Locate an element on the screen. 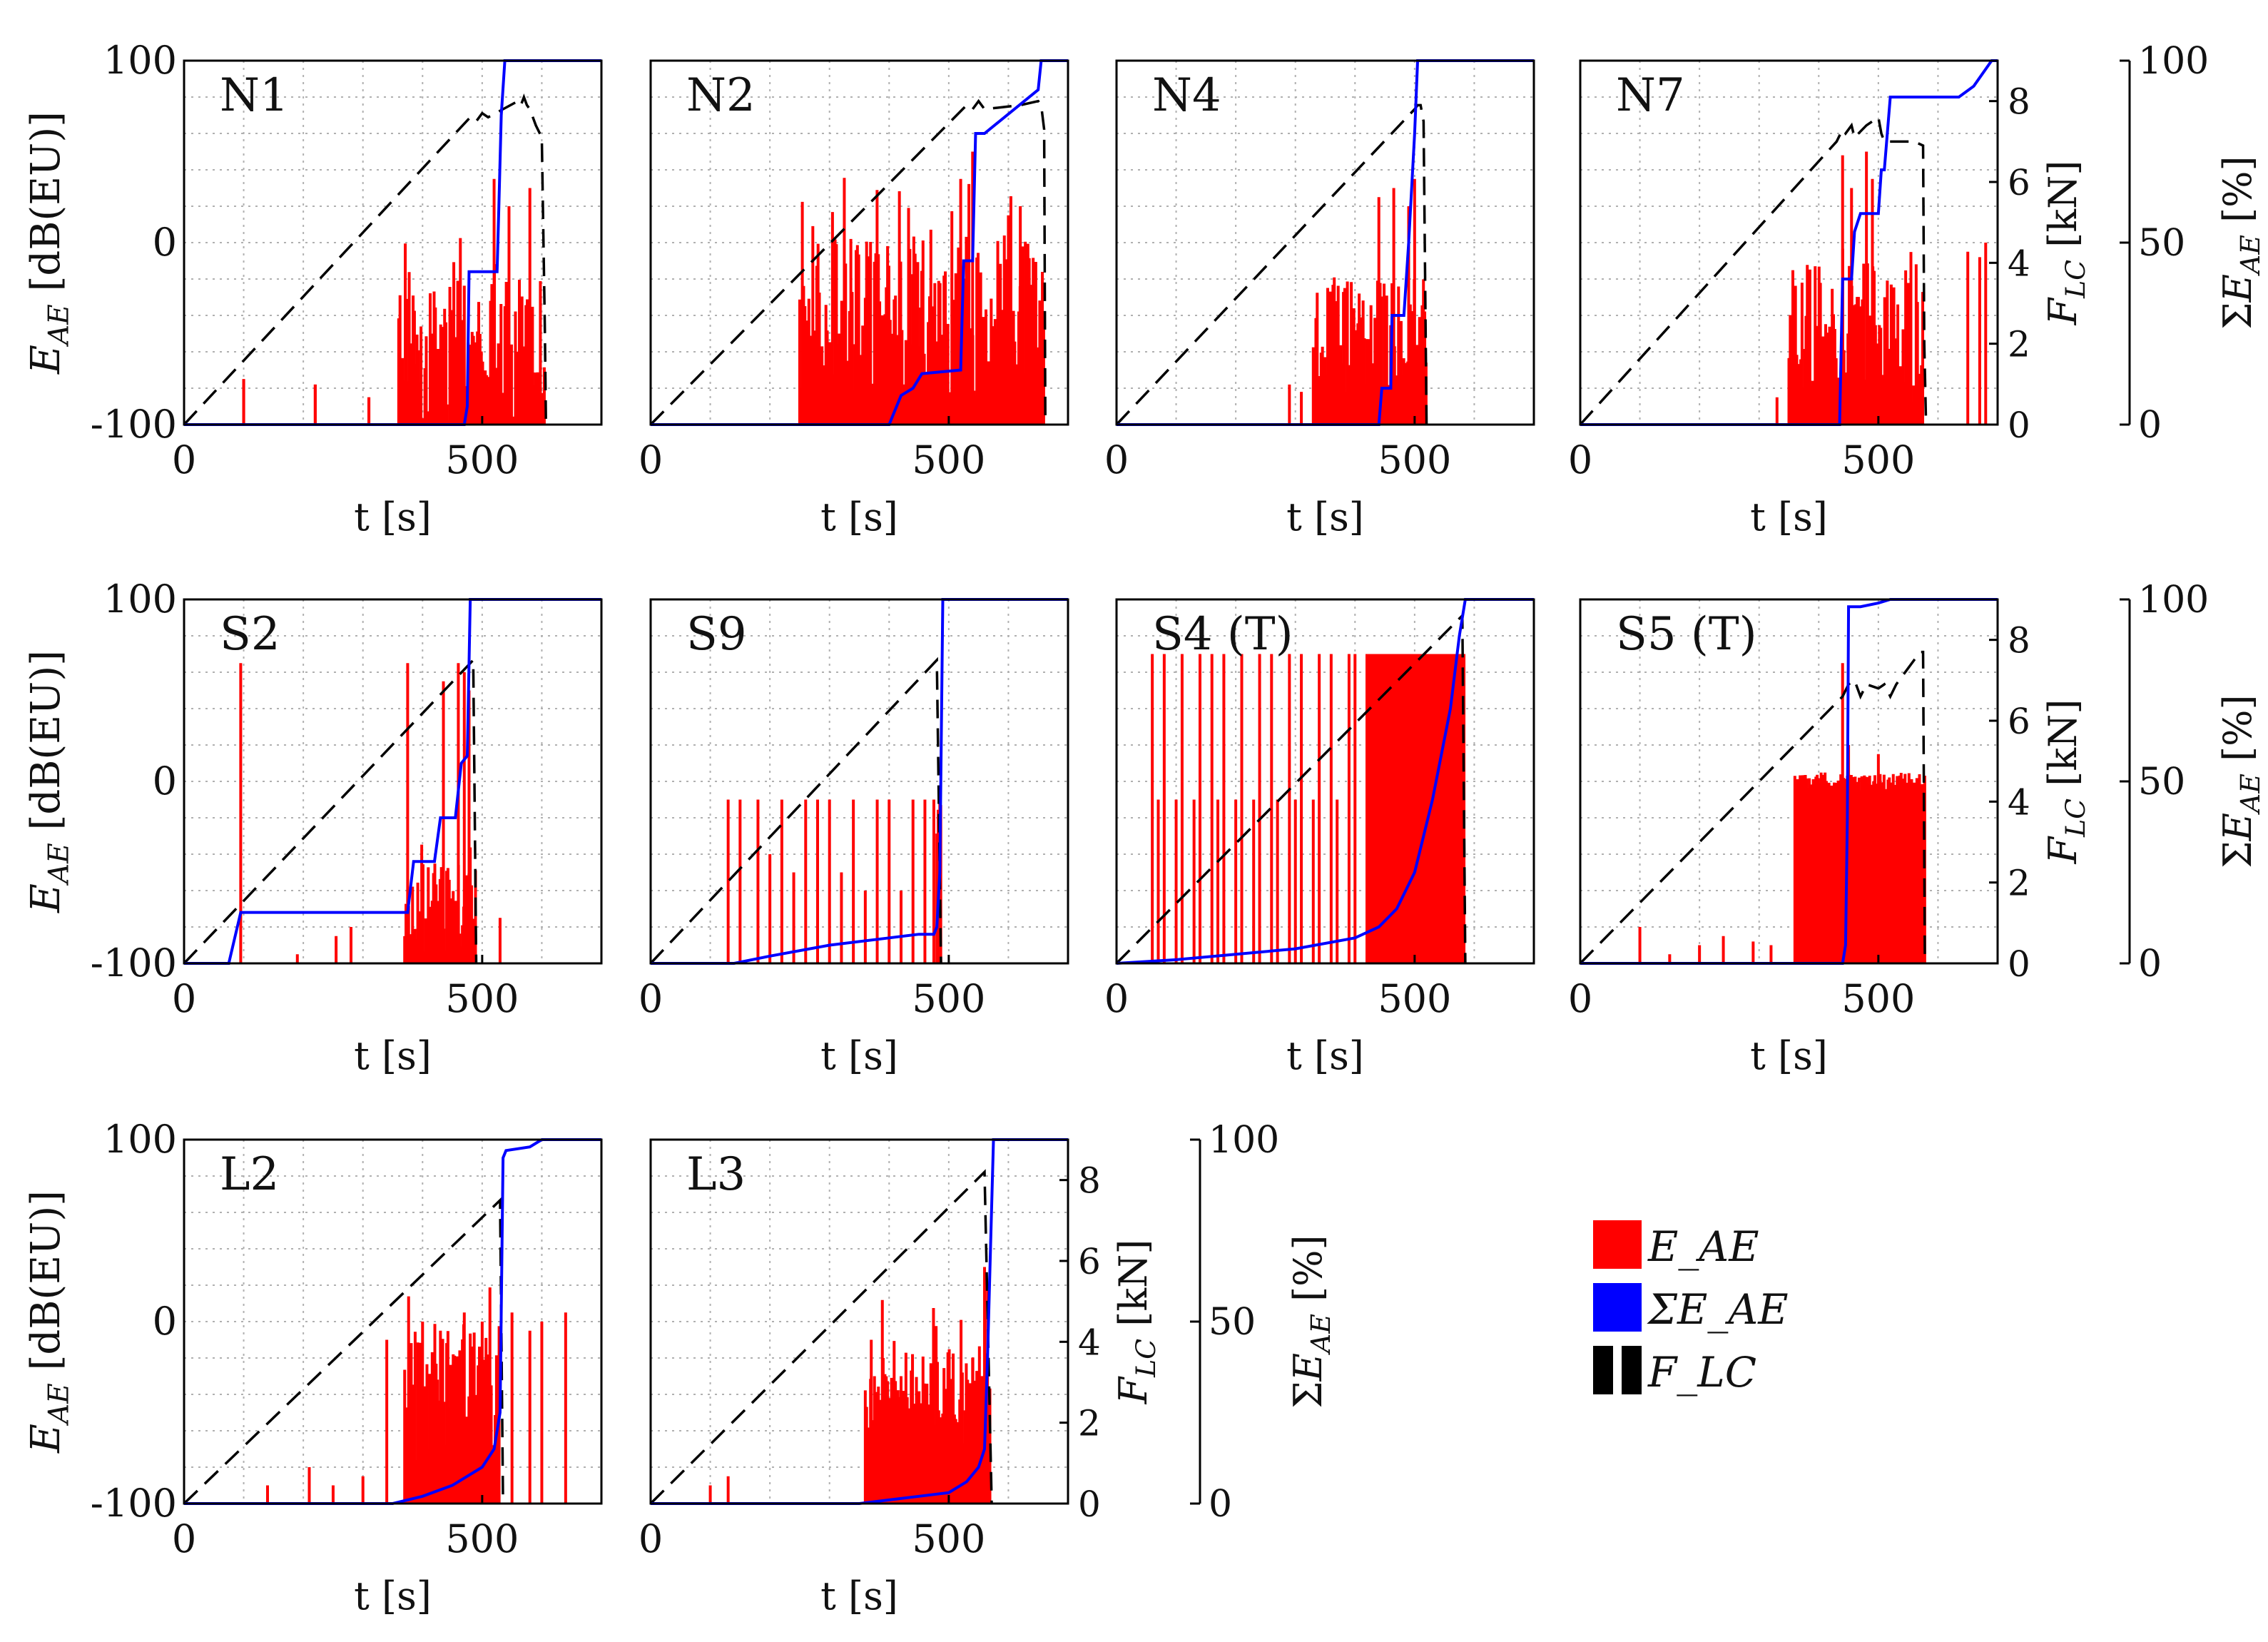 Image resolution: width=2268 pixels, height=1642 pixels. panel-title: S4 (T) is located at coordinates (1223, 634).